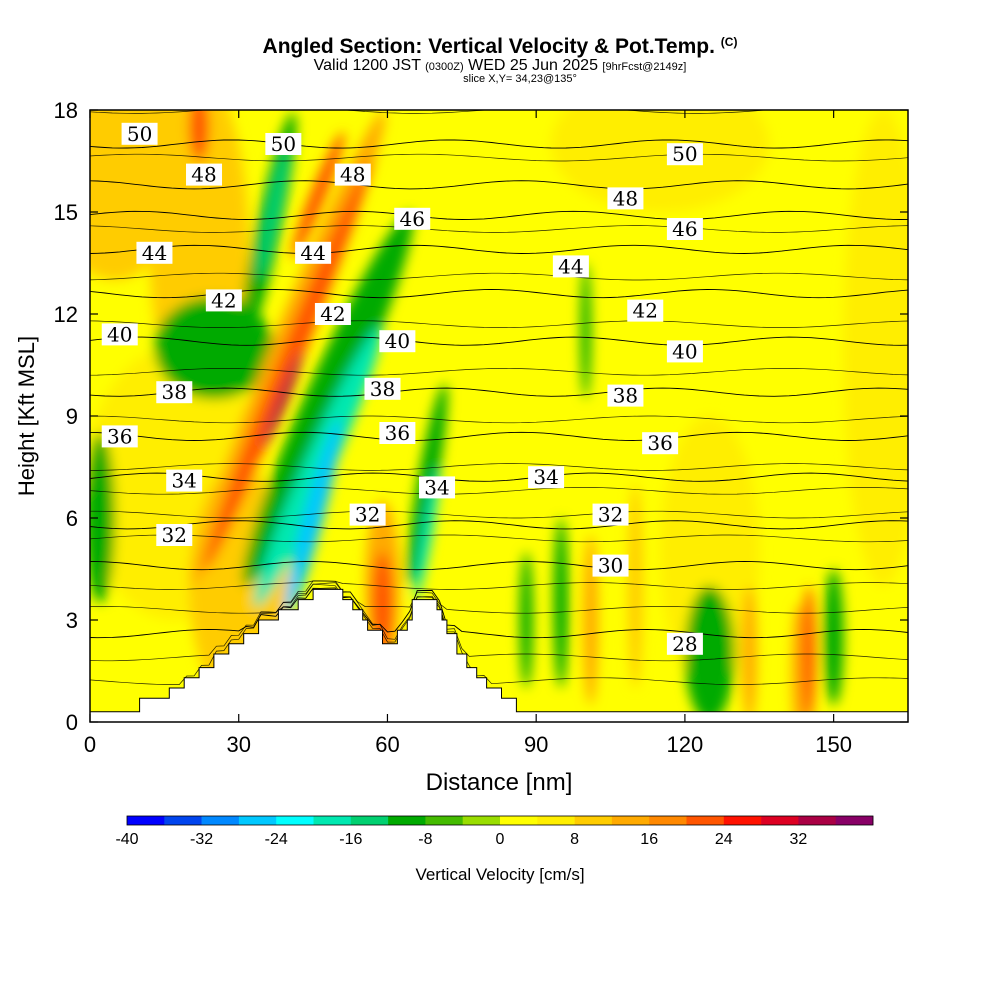 The width and height of the screenshot is (1000, 1000). Describe the element at coordinates (644, 67) in the screenshot. I see `forecast-label: [9hrFcst@2149z]` at that location.